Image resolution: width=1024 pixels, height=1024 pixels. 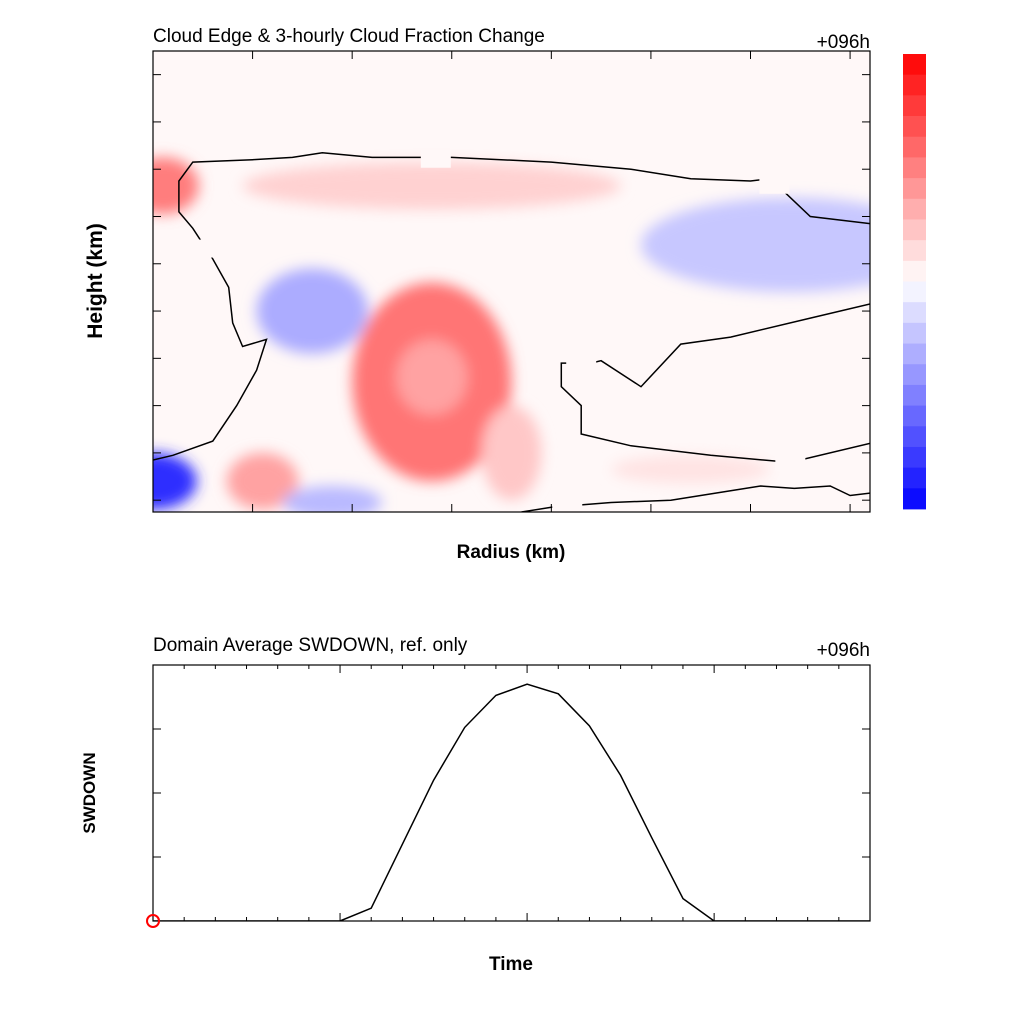 What do you see at coordinates (89, 792) in the screenshot?
I see `line-y-axis-label: SWDOWN` at bounding box center [89, 792].